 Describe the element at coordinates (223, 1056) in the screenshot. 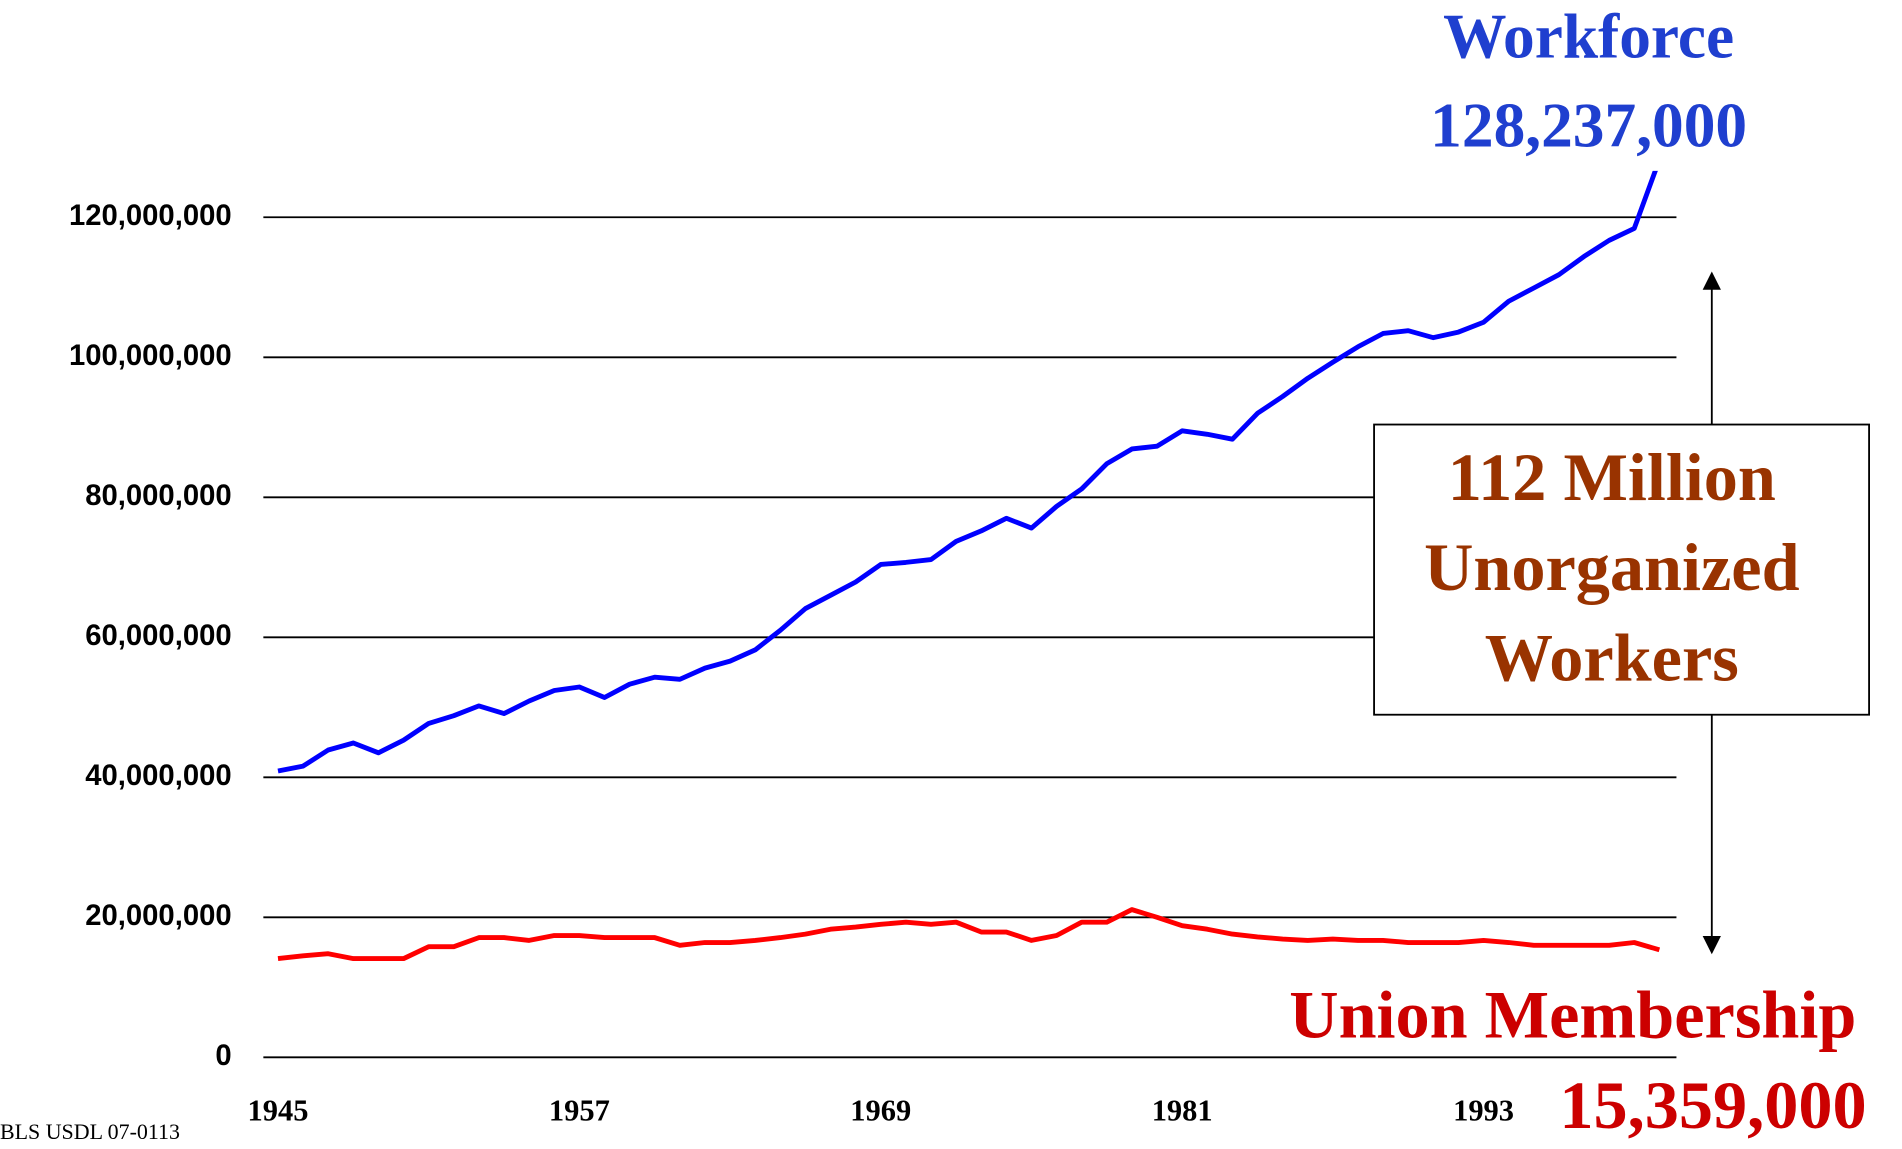

I see `y-tick-label: 0` at that location.